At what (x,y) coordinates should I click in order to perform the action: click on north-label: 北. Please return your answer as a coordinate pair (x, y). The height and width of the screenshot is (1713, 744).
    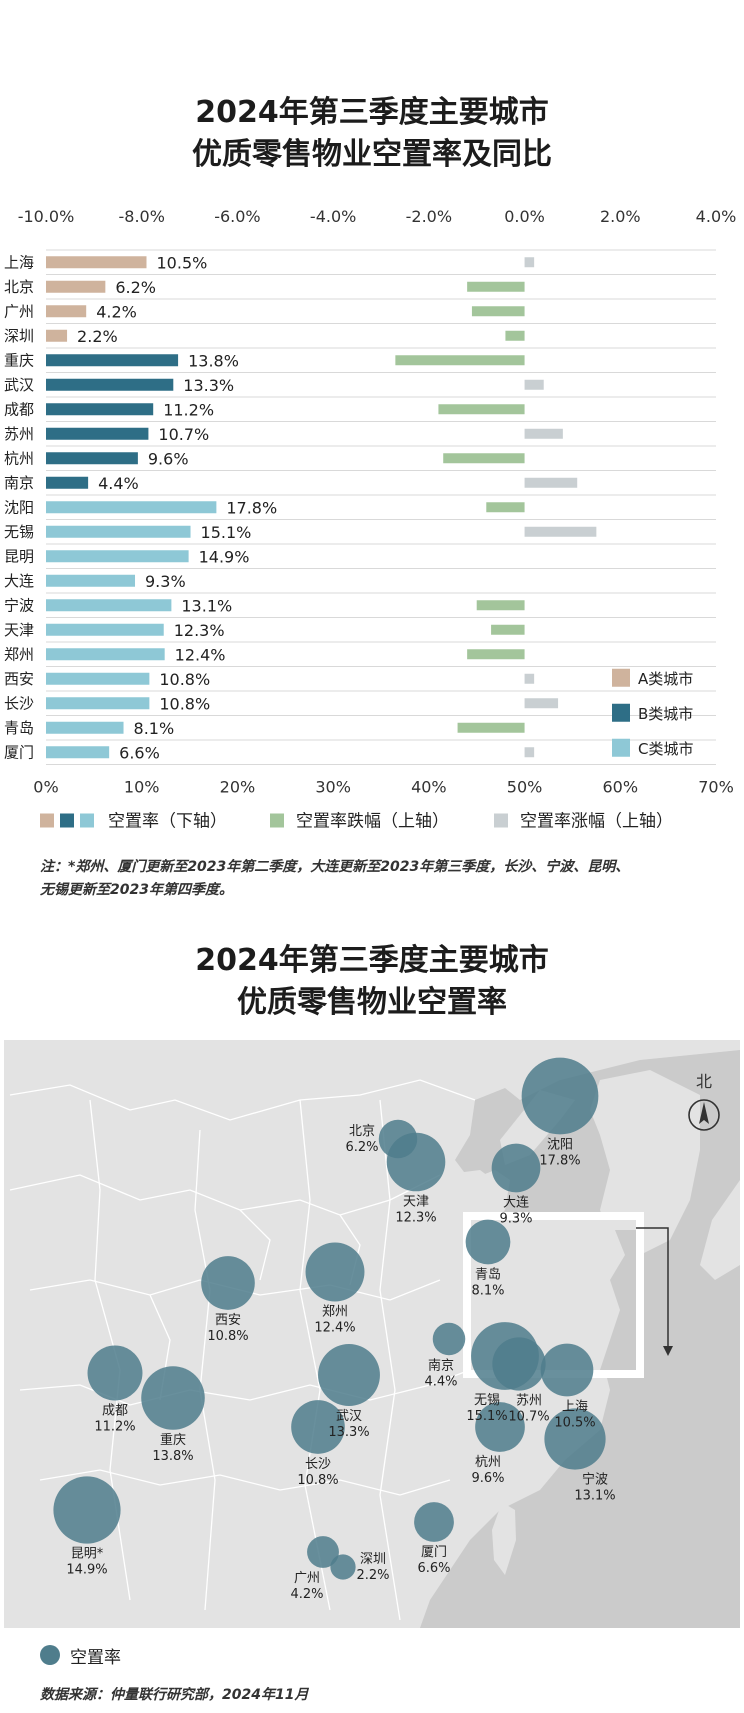
    Looking at the image, I should click on (704, 1081).